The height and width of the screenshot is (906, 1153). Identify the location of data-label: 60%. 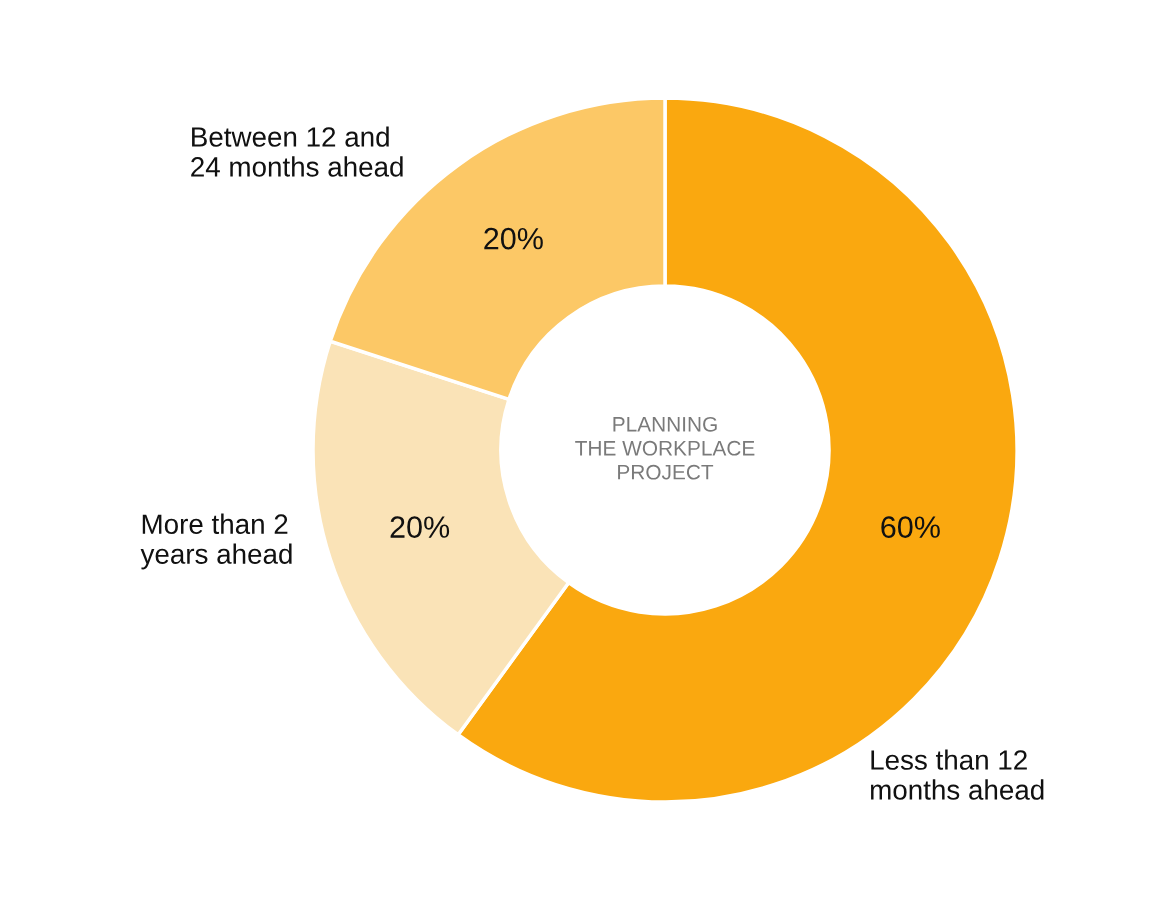
(910, 527).